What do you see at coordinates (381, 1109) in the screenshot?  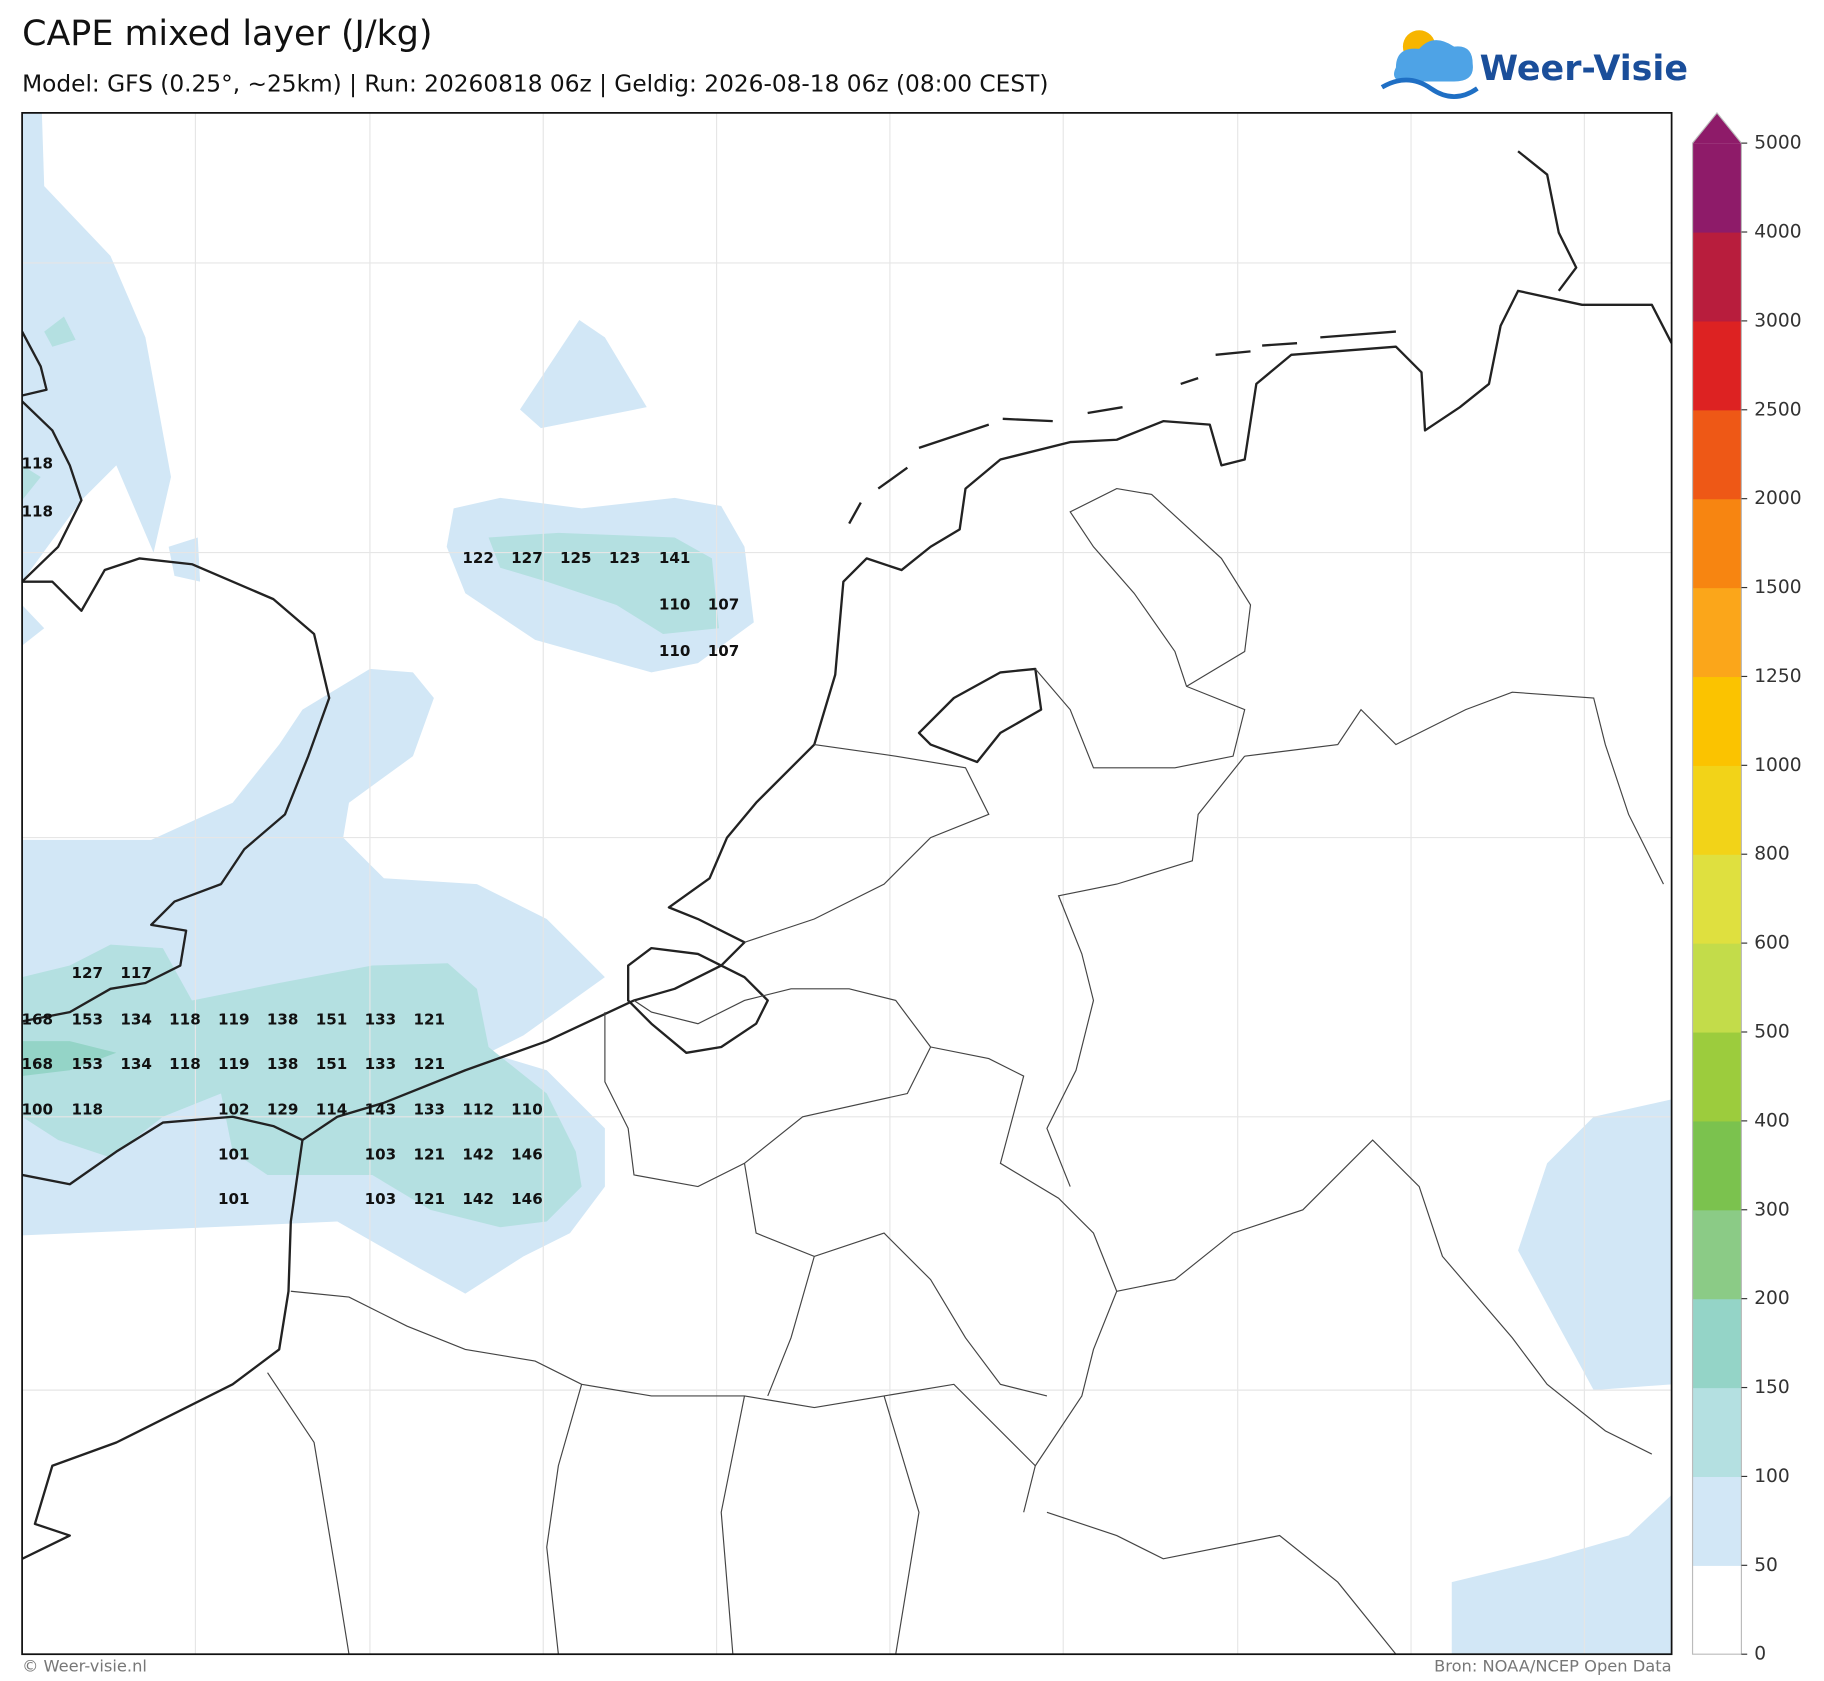 I see `value-label: 143` at bounding box center [381, 1109].